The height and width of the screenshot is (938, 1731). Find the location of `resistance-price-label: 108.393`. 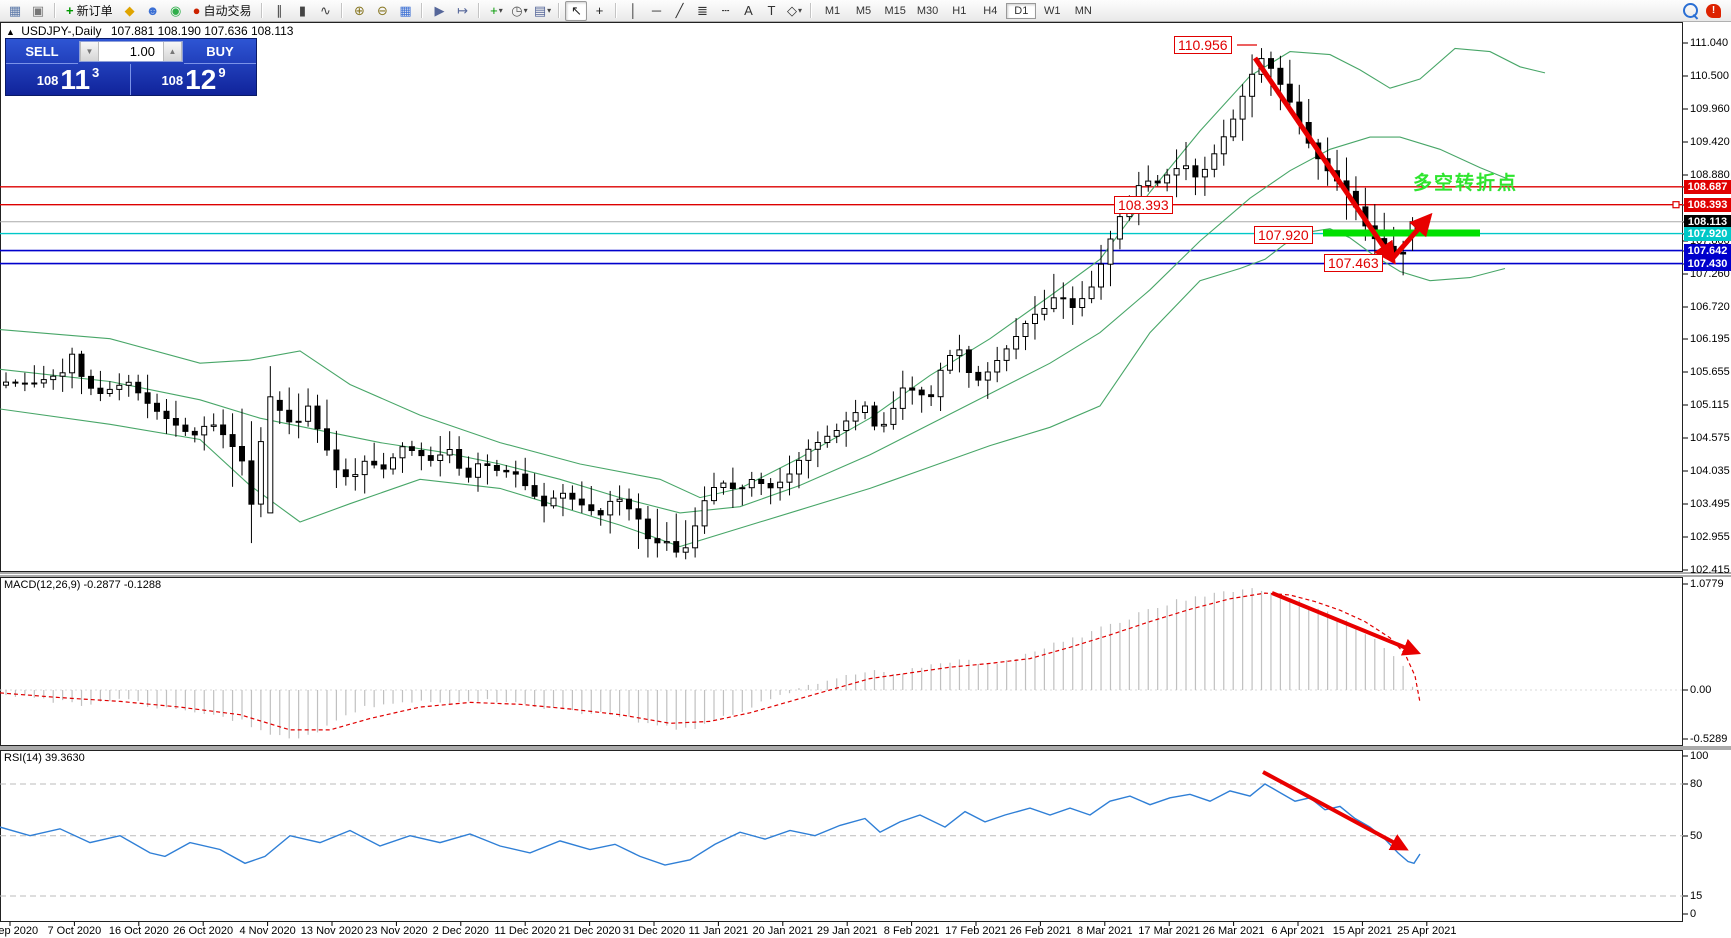

resistance-price-label: 108.393 is located at coordinates (1143, 205).